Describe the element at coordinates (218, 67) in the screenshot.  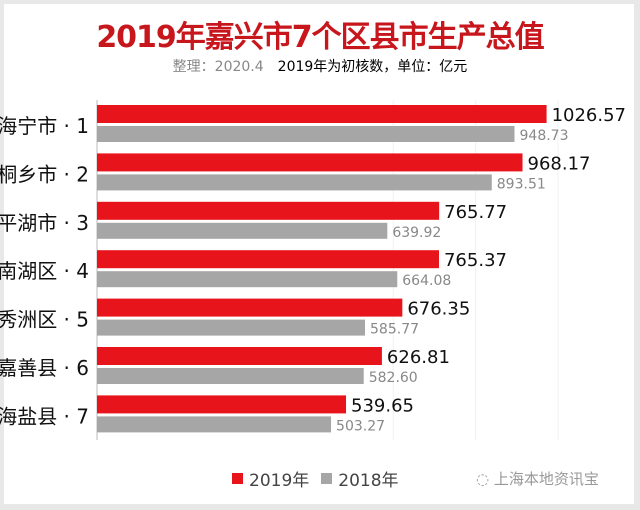
I see `subtitle-note: 整理：2020.4` at that location.